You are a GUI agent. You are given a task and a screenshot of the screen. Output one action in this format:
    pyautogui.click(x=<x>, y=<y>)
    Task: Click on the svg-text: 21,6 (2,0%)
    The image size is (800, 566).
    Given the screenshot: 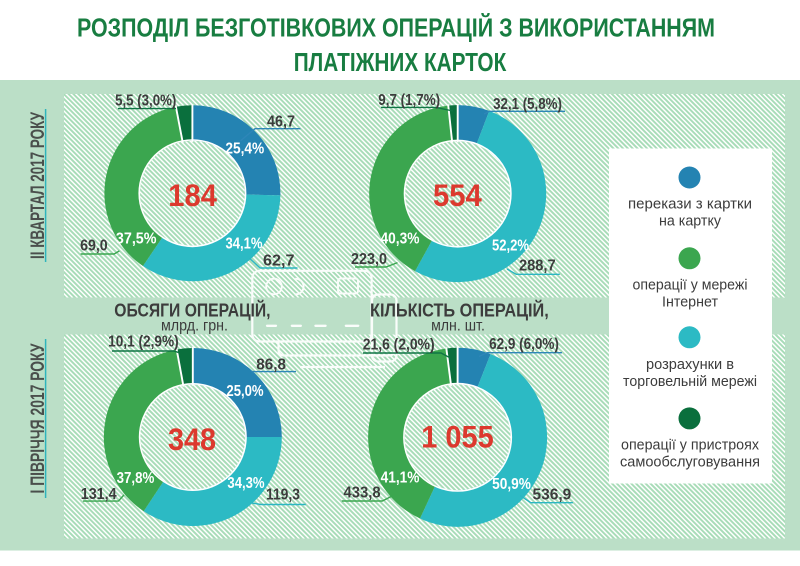 What is the action you would take?
    pyautogui.click(x=399, y=345)
    